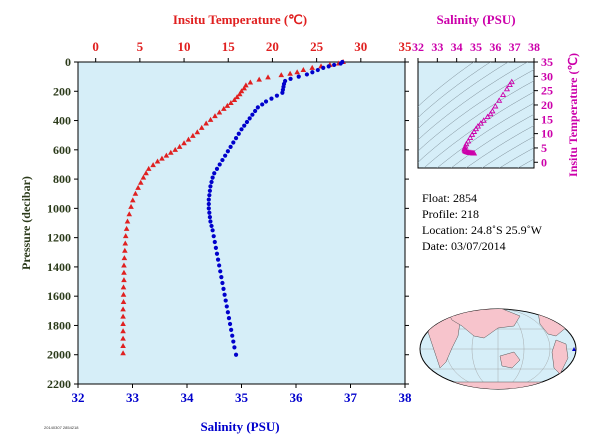  I want to click on temperature-tick-label: 5, so click(140, 46).